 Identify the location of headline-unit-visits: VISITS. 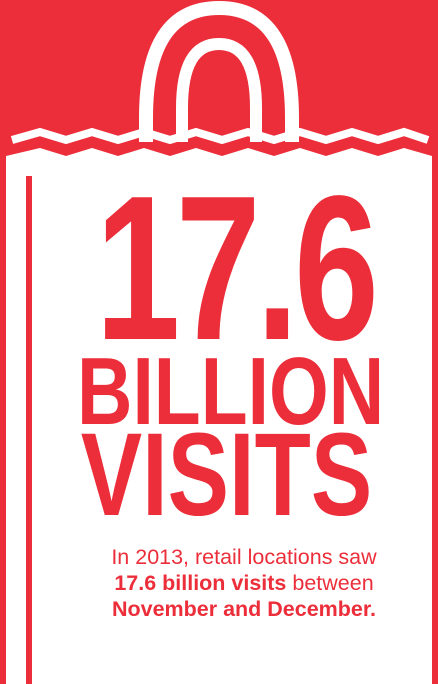
(226, 475).